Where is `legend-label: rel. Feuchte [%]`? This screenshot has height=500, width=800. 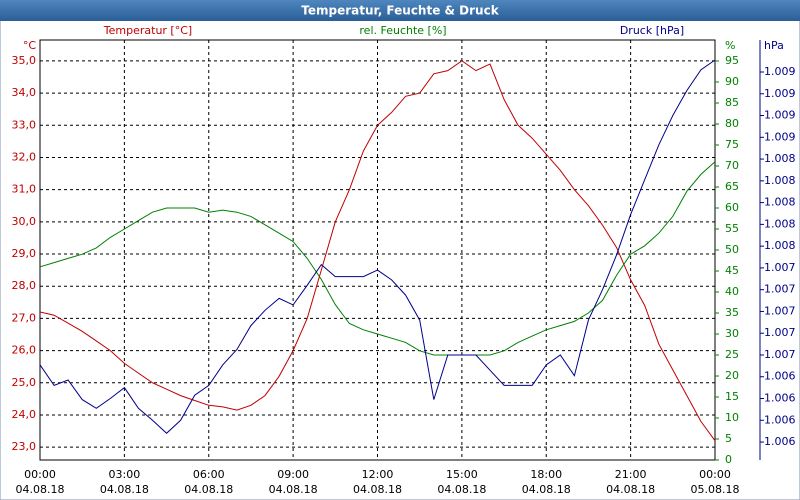 legend-label: rel. Feuchte [%] is located at coordinates (402, 30).